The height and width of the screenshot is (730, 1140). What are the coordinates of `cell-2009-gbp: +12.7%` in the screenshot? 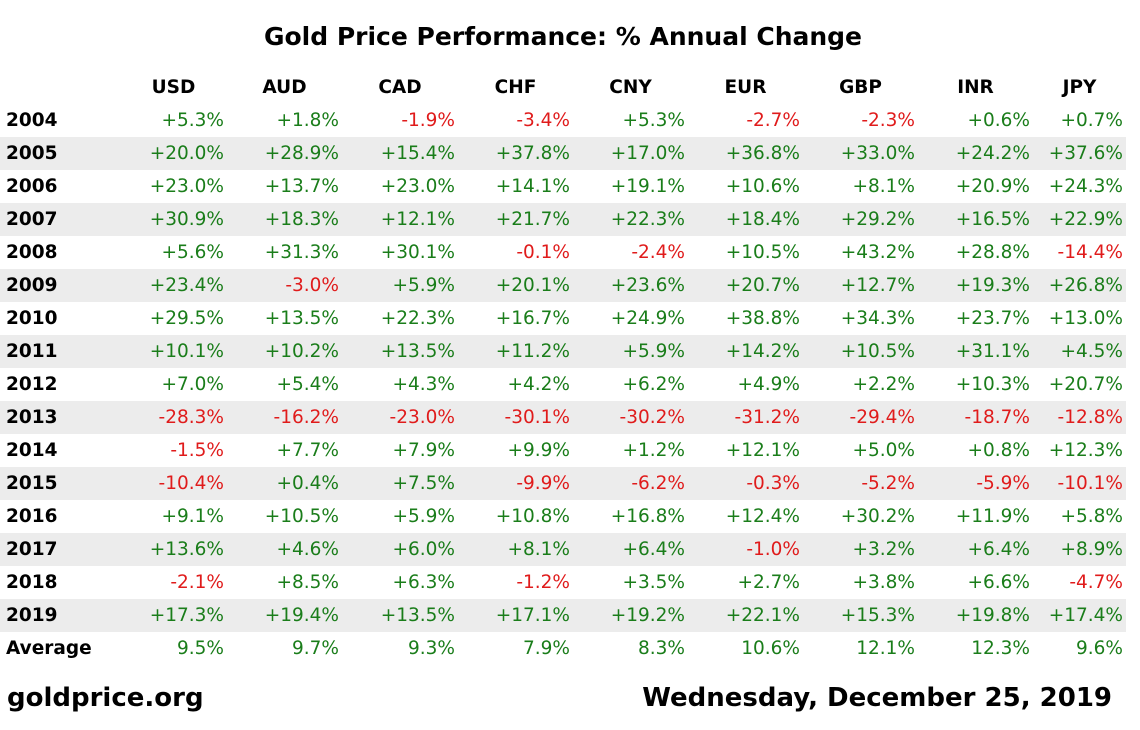 It's located at (860, 285).